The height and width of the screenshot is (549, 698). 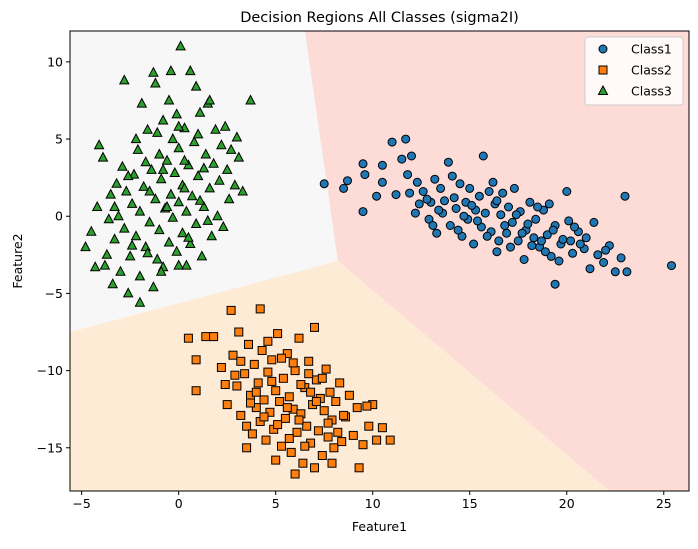 I want to click on legend-marker-class3, so click(x=603, y=89).